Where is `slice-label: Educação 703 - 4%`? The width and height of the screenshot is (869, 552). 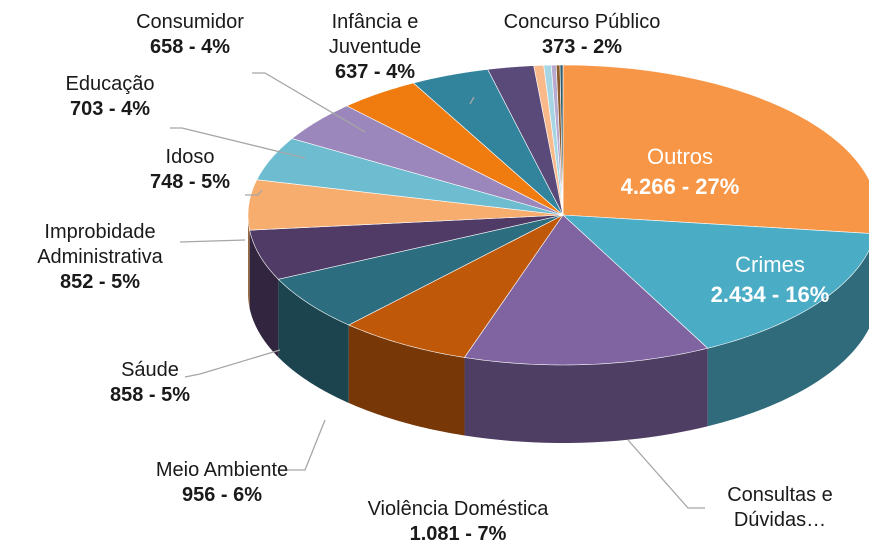 slice-label: Educação 703 - 4% is located at coordinates (110, 97).